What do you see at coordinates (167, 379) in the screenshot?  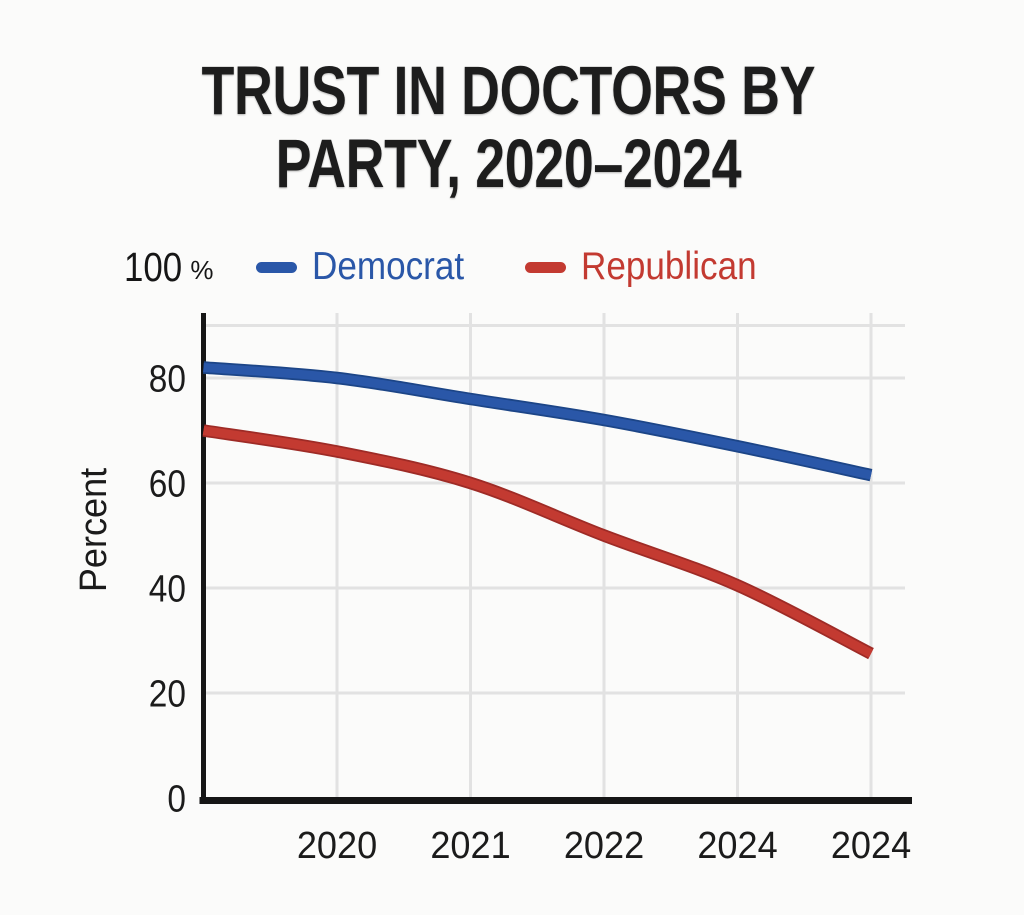 I see `y-axis-tick-80: 80` at bounding box center [167, 379].